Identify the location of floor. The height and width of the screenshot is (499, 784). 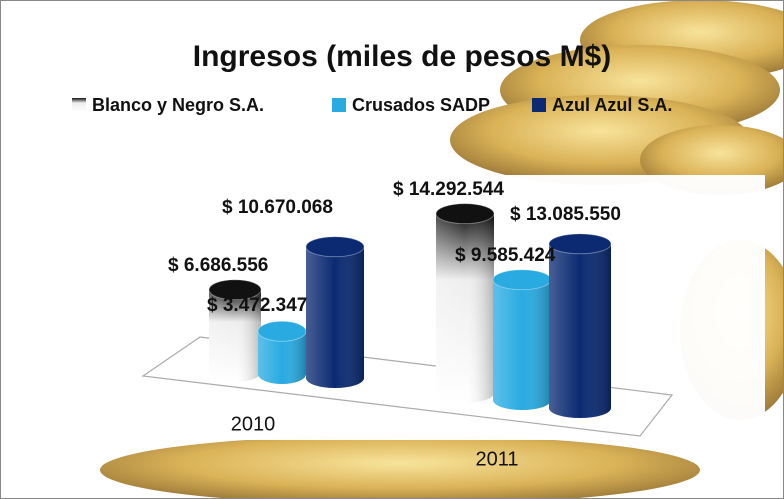
(407, 386).